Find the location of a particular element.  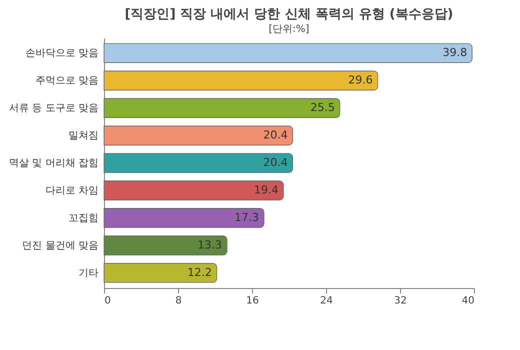

y-tick-label: 주먹으로 맞음 is located at coordinates (66, 81).